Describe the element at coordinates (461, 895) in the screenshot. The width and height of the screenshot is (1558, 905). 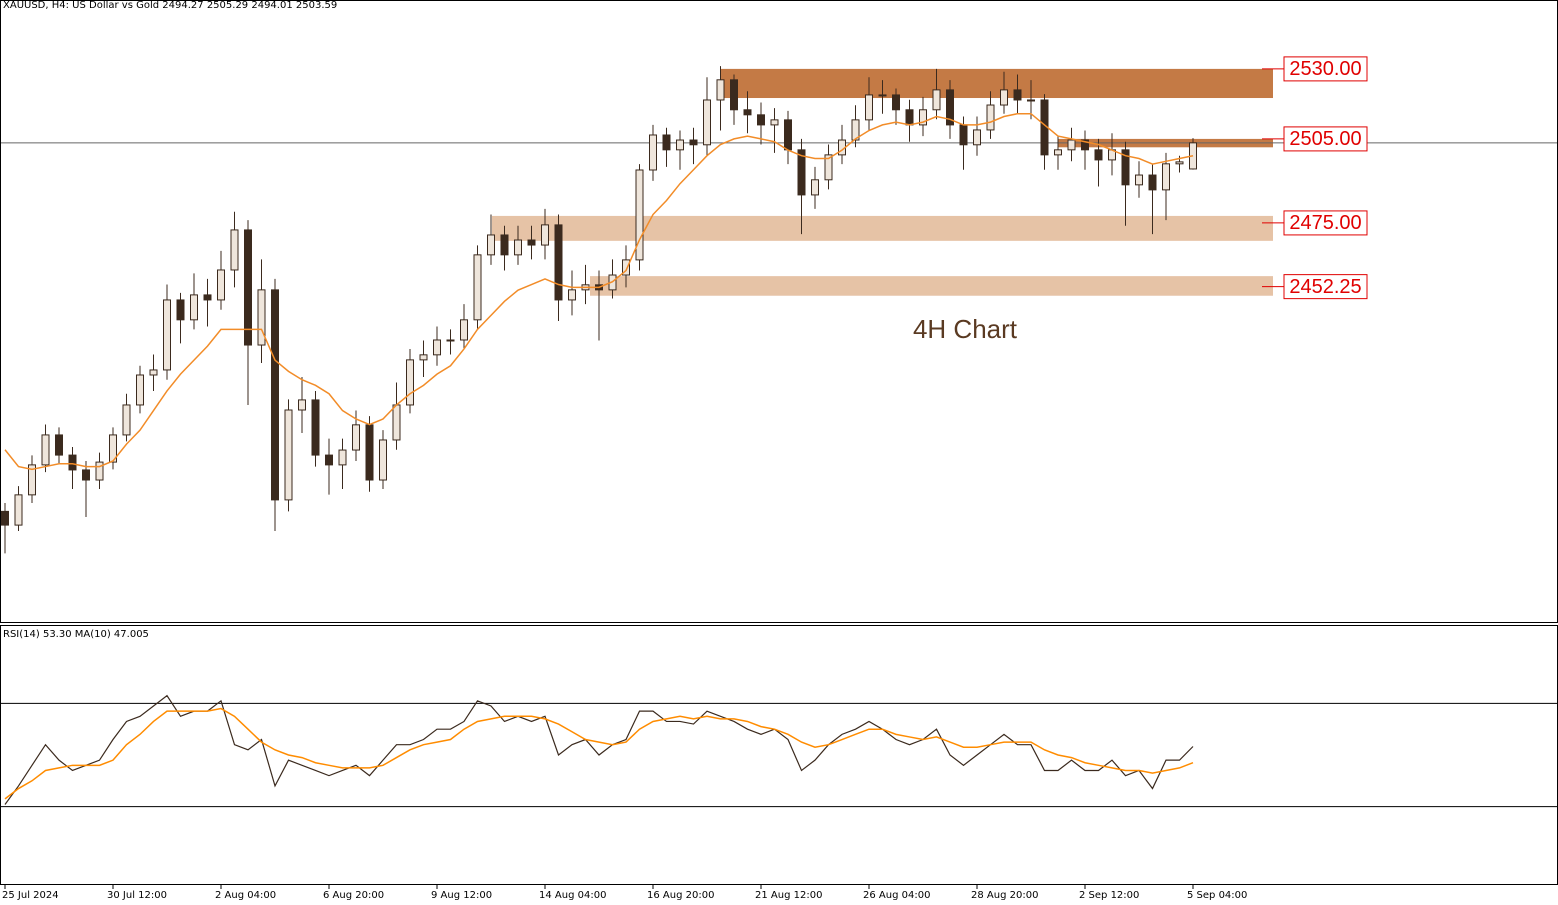
I see `x-tick-label: 9 Aug 12:00` at that location.